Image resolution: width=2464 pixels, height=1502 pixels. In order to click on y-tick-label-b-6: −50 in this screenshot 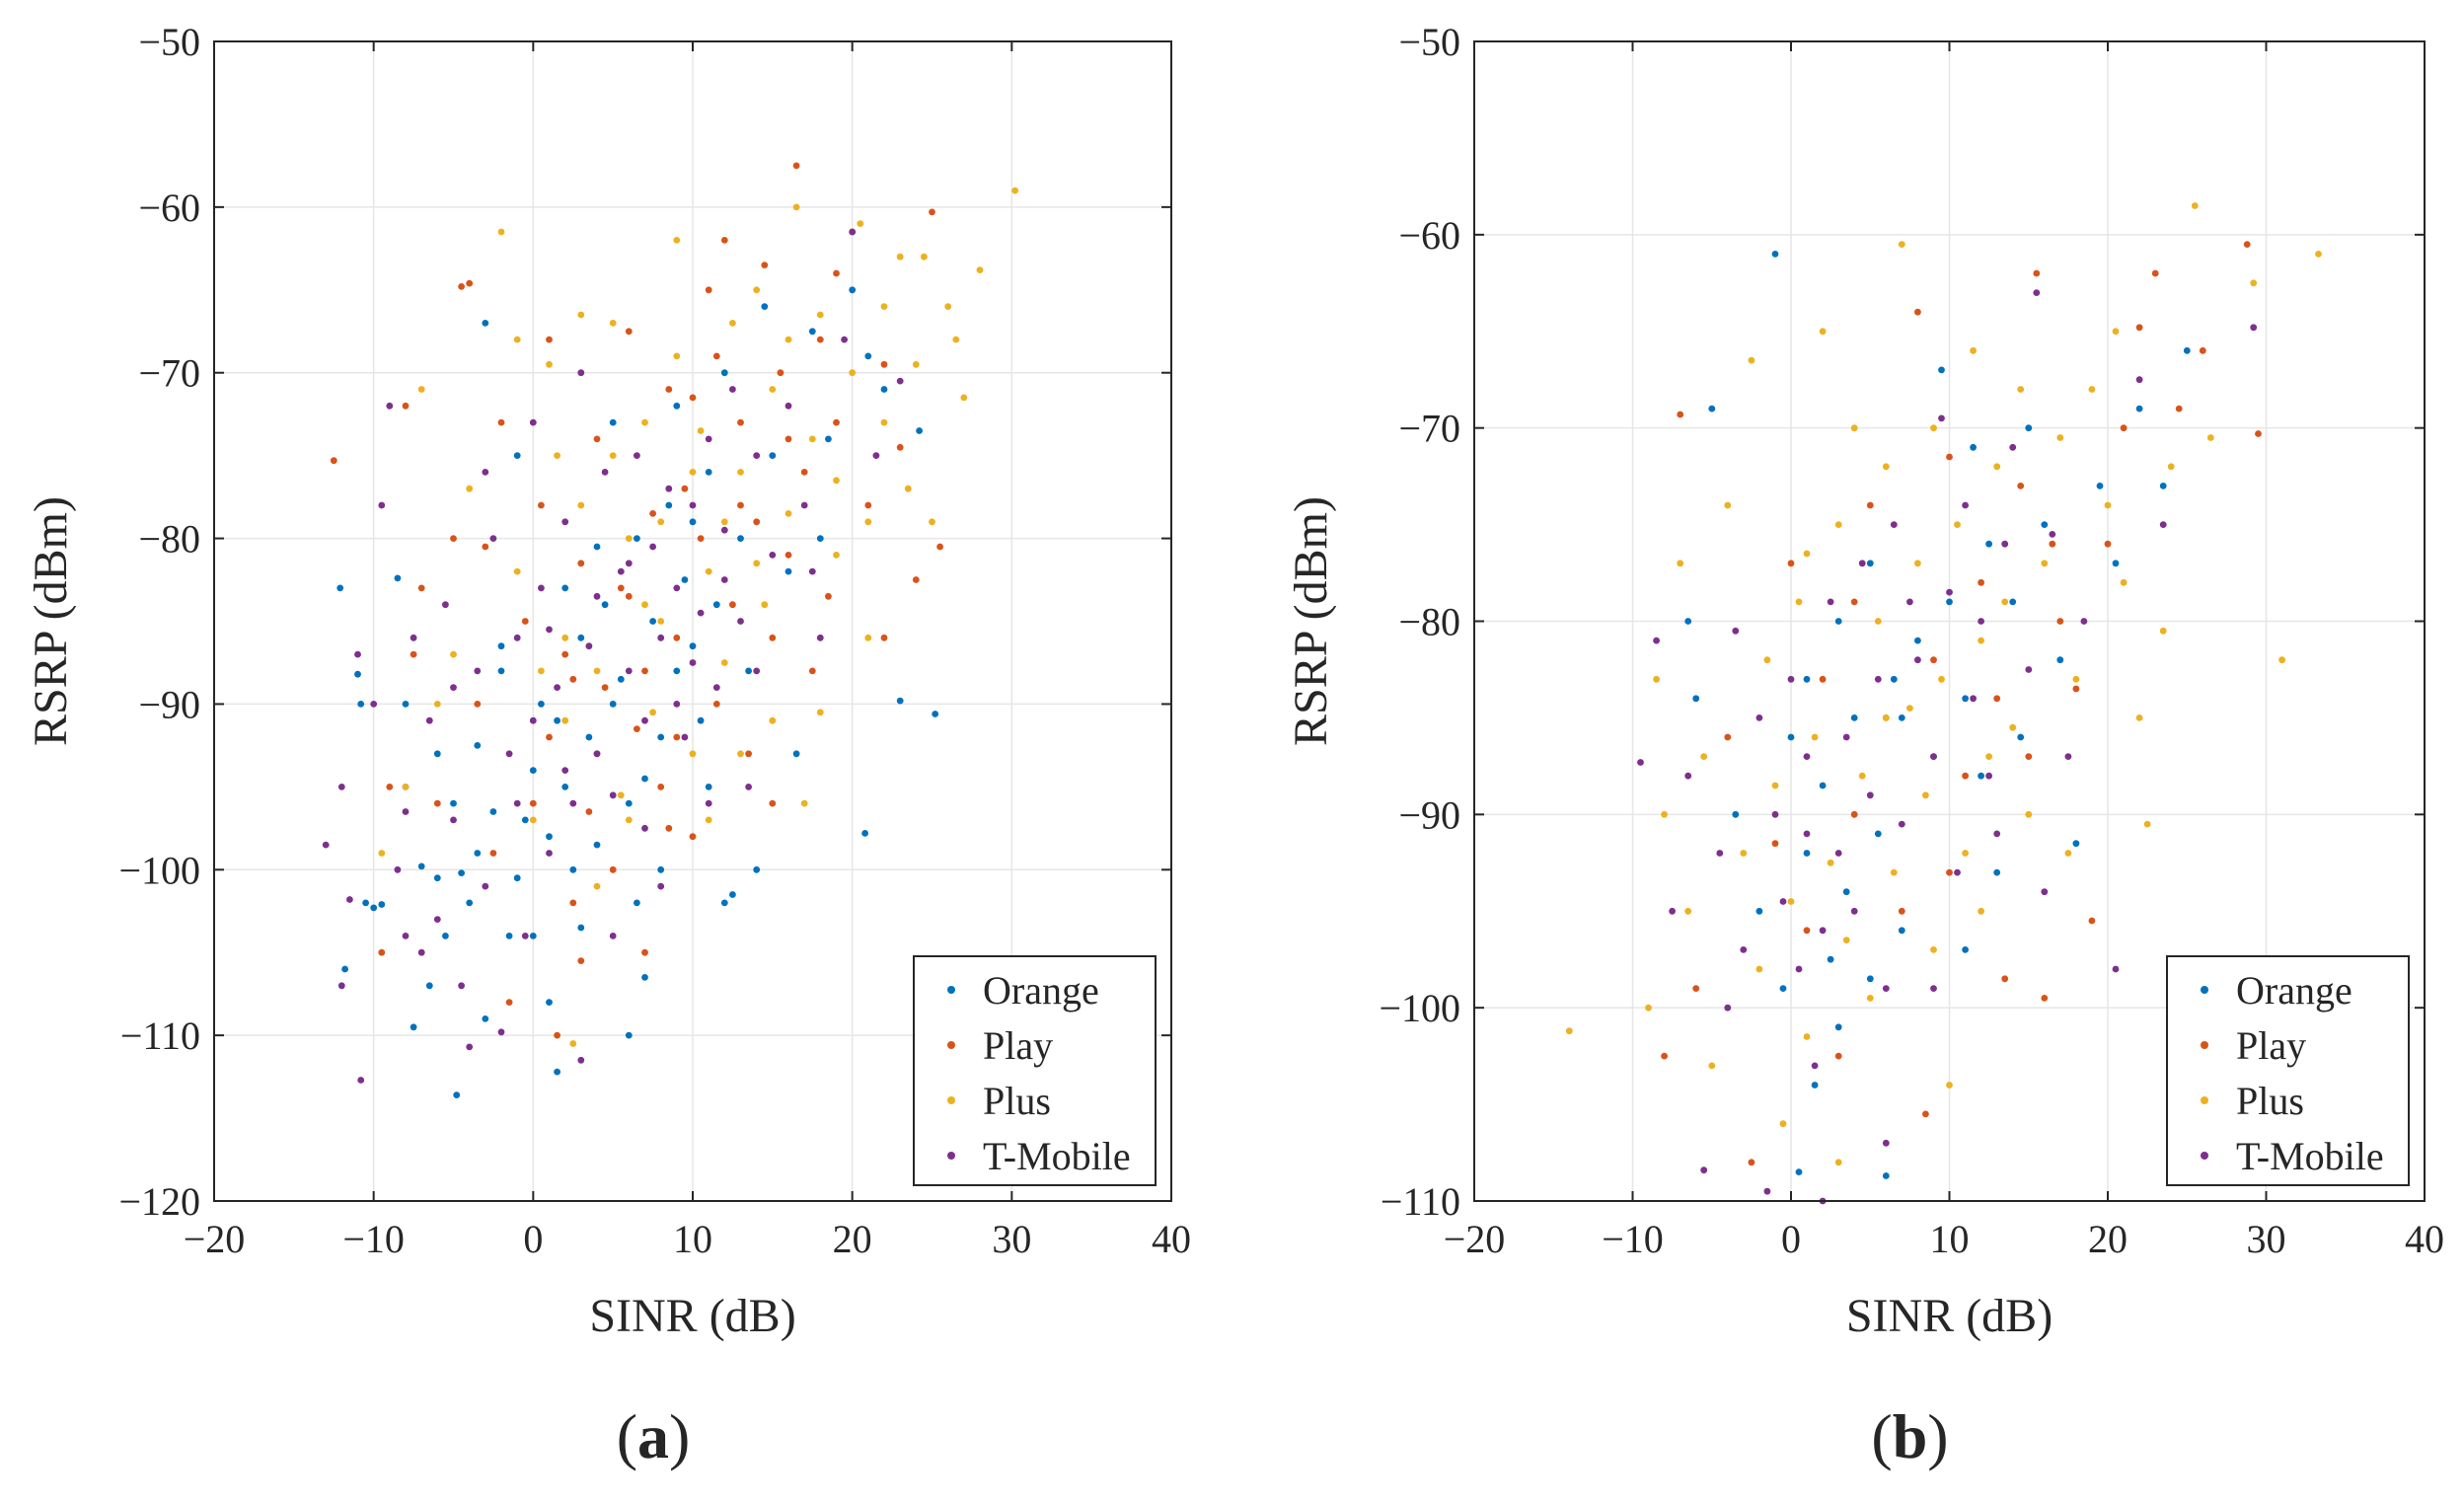, I will do `click(1429, 42)`.